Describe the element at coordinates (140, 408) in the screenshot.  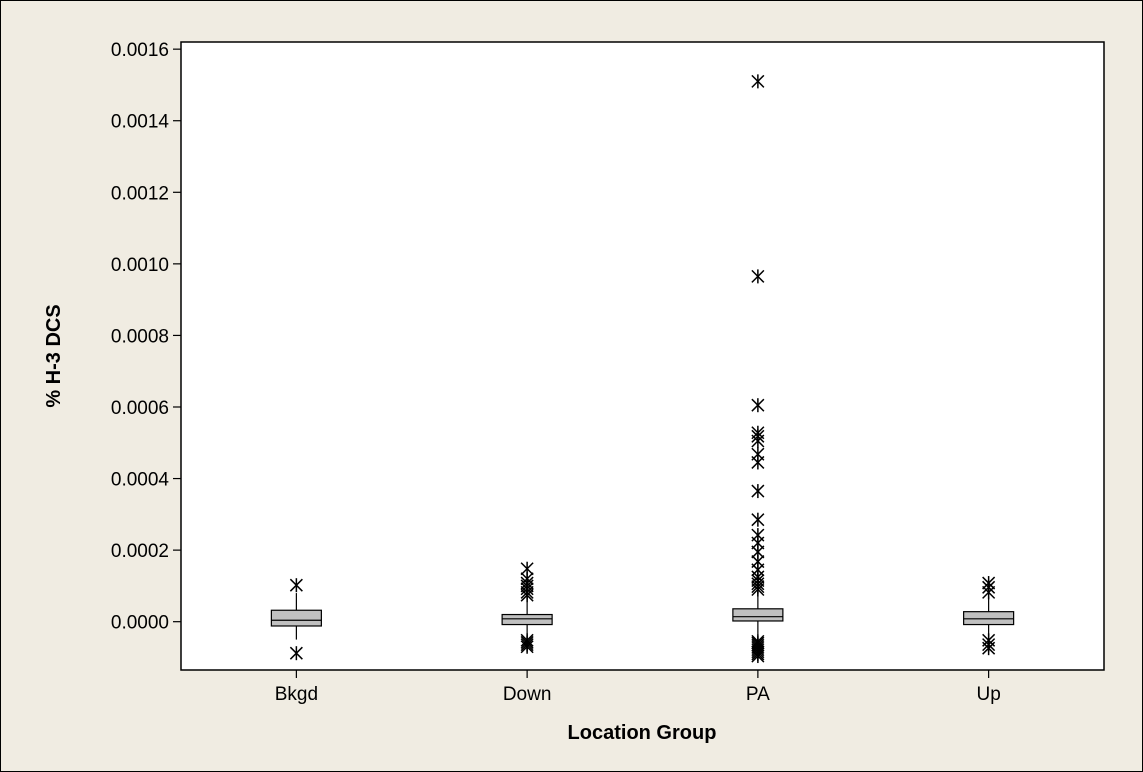
I see `y-tick-label: 0.0006` at that location.